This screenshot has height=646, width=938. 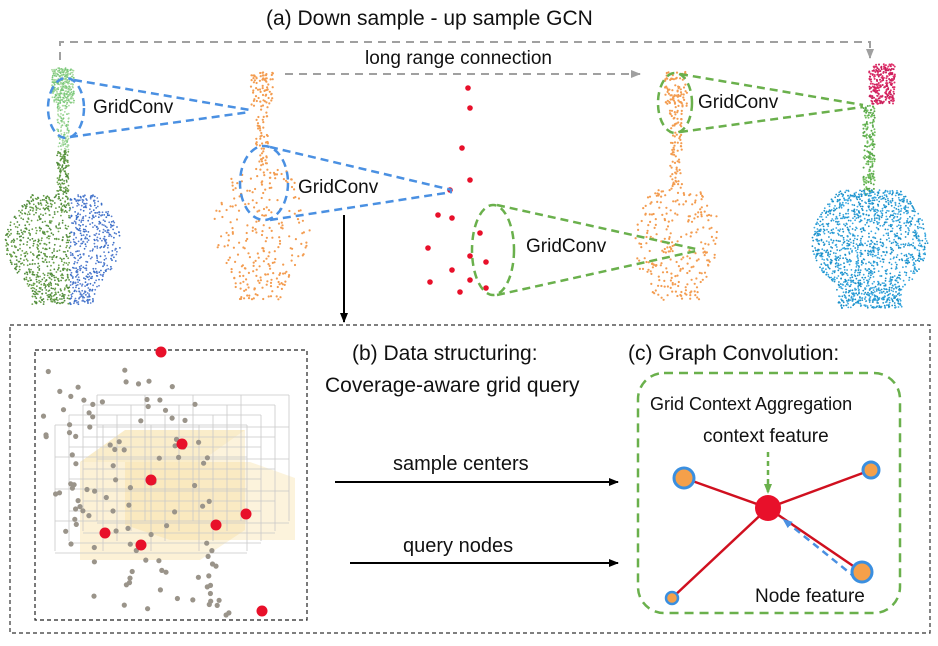 What do you see at coordinates (738, 102) in the screenshot?
I see `gridconv-label-3: GridConv` at bounding box center [738, 102].